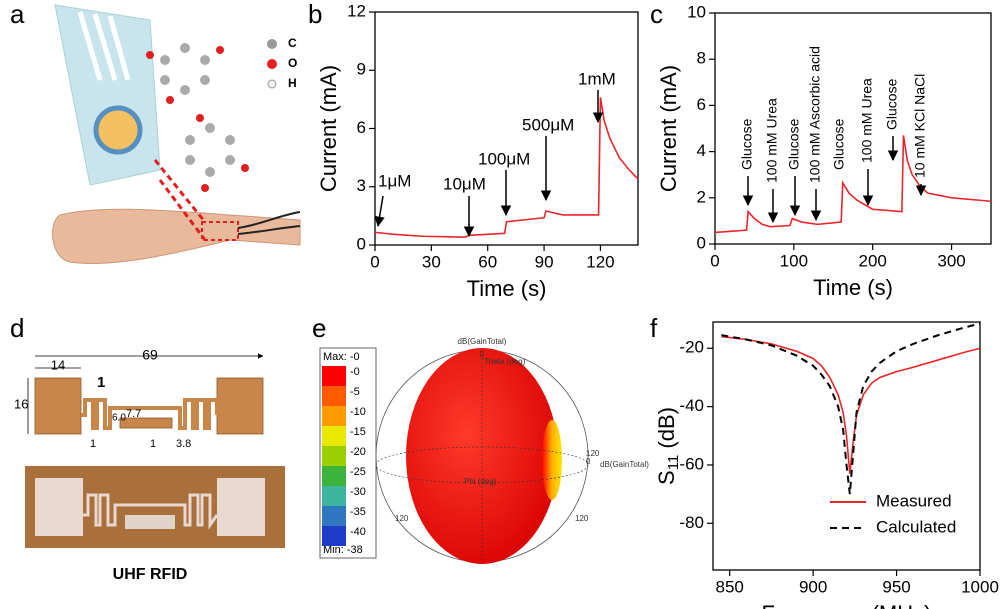  Describe the element at coordinates (431, 261) in the screenshot. I see `x-tick-label: 30` at that location.